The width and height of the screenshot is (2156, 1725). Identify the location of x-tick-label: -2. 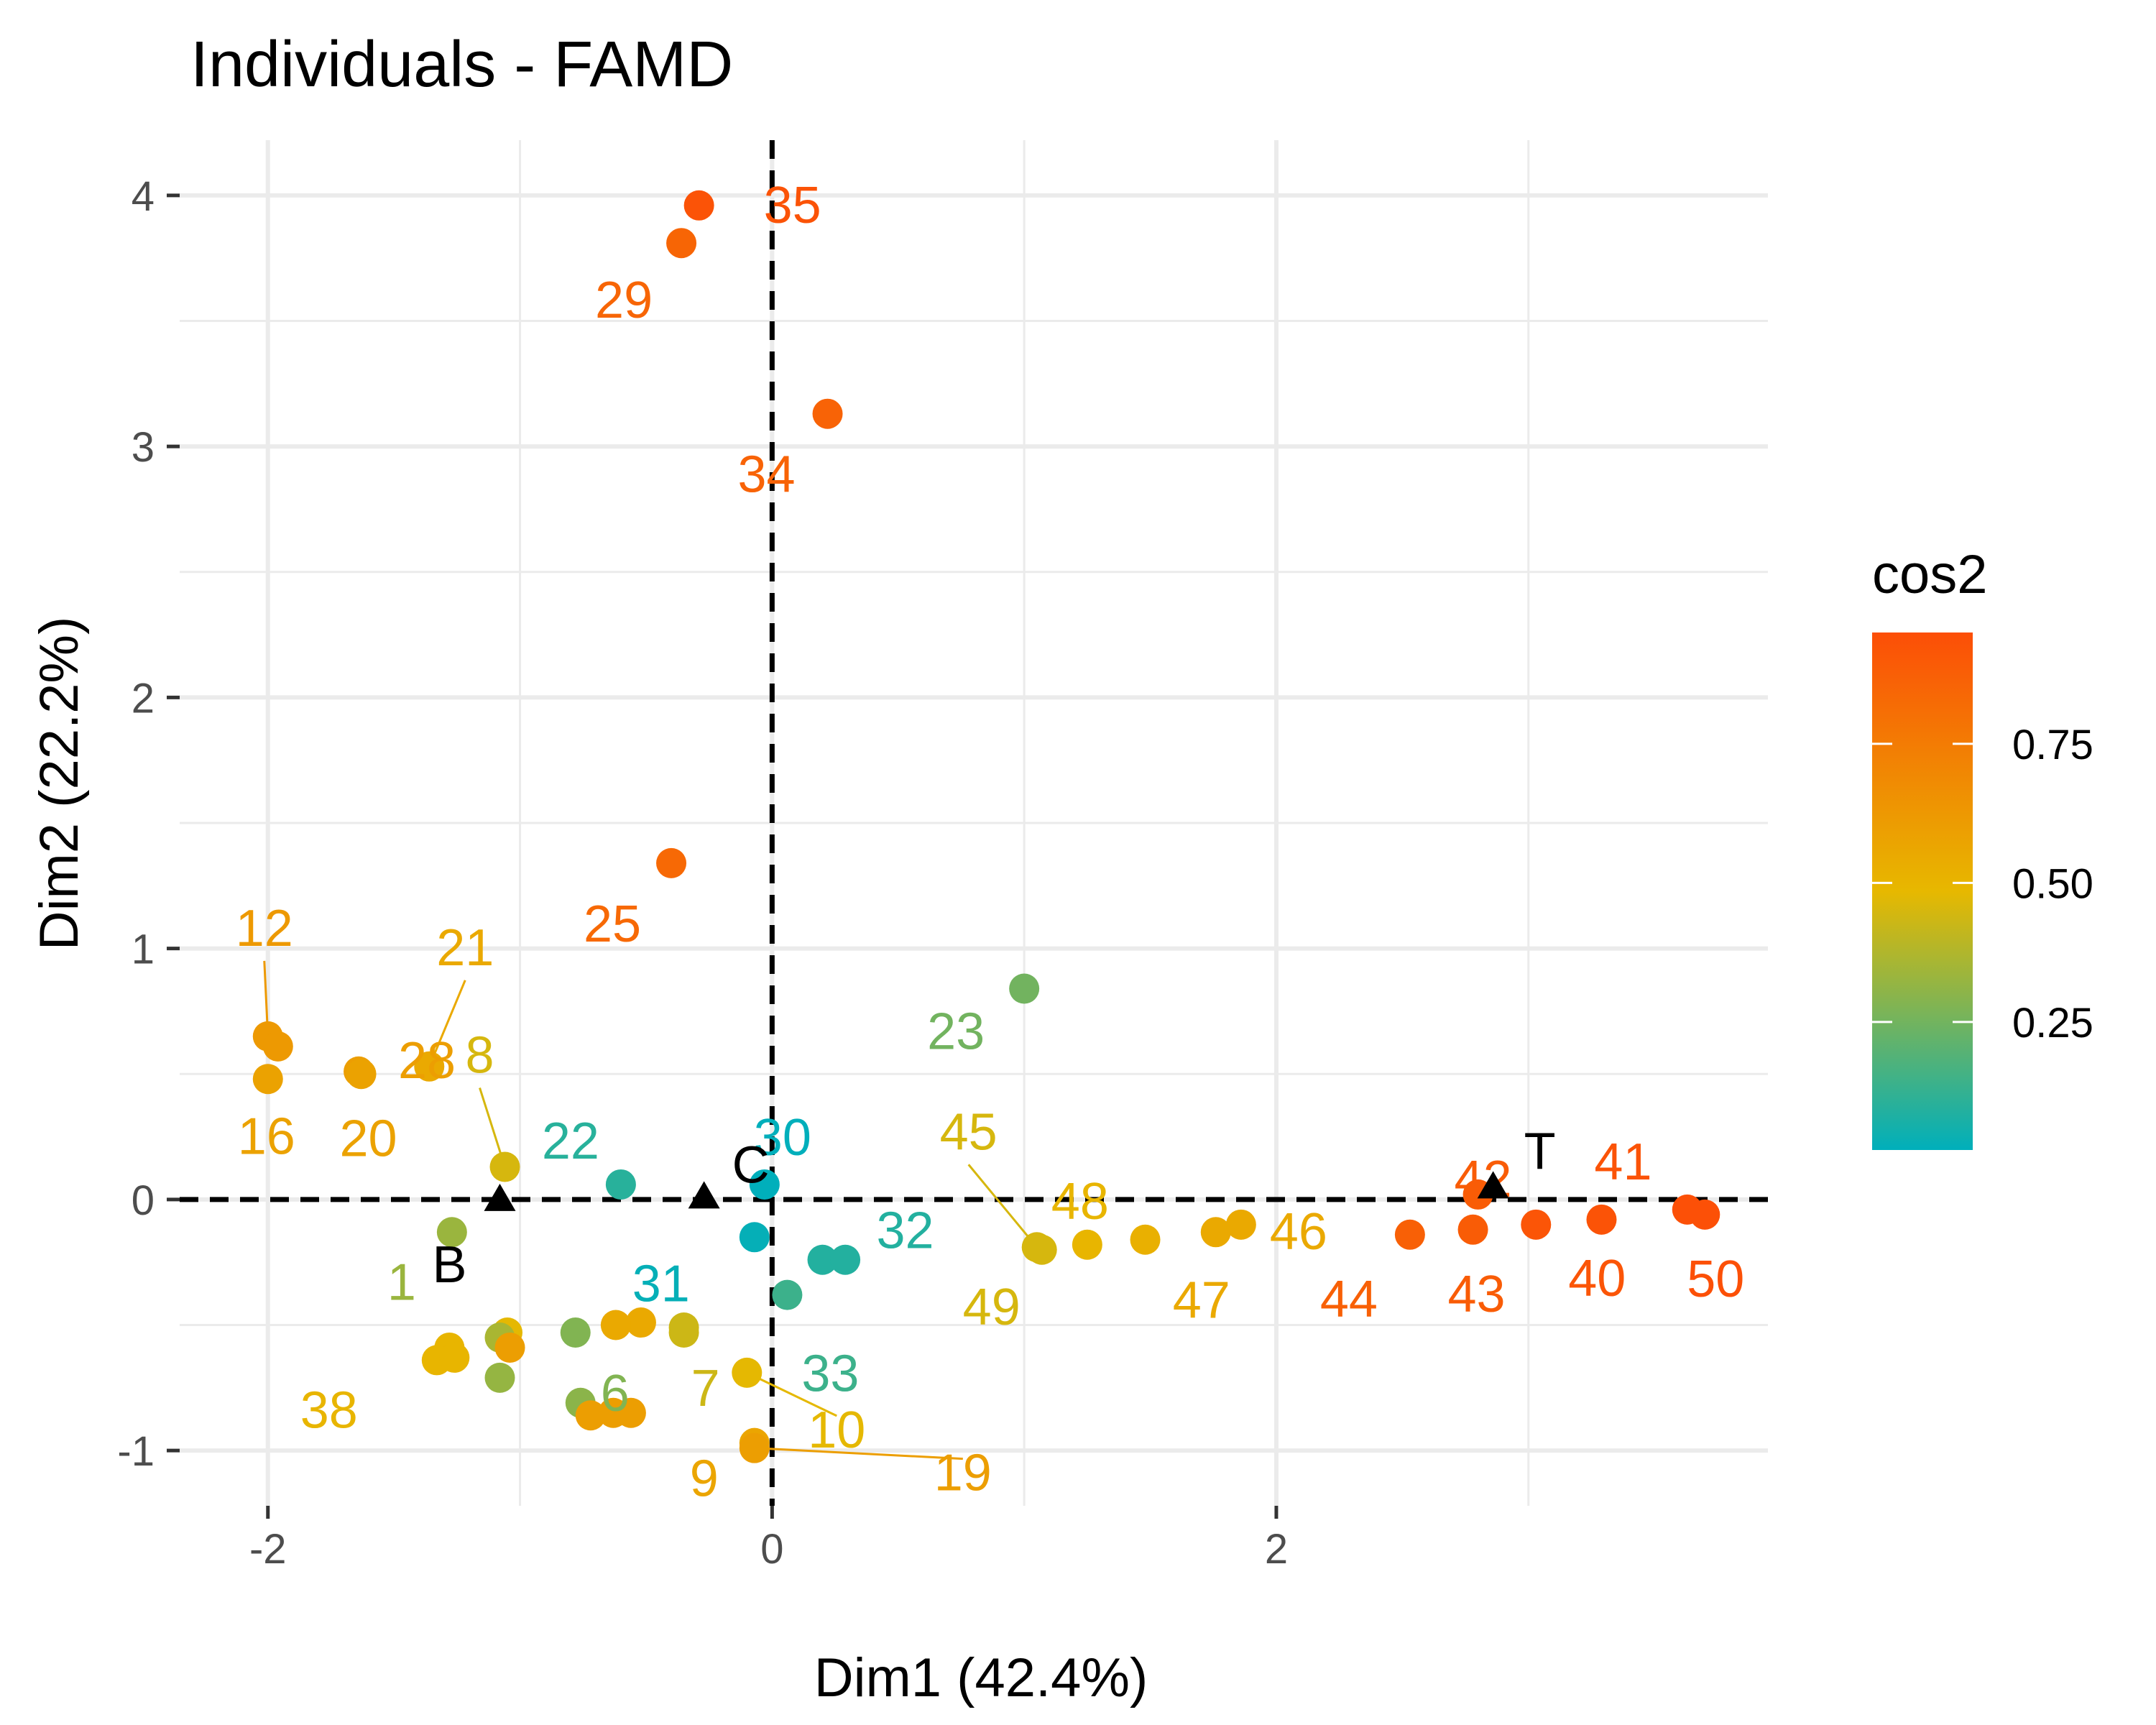
(268, 1549).